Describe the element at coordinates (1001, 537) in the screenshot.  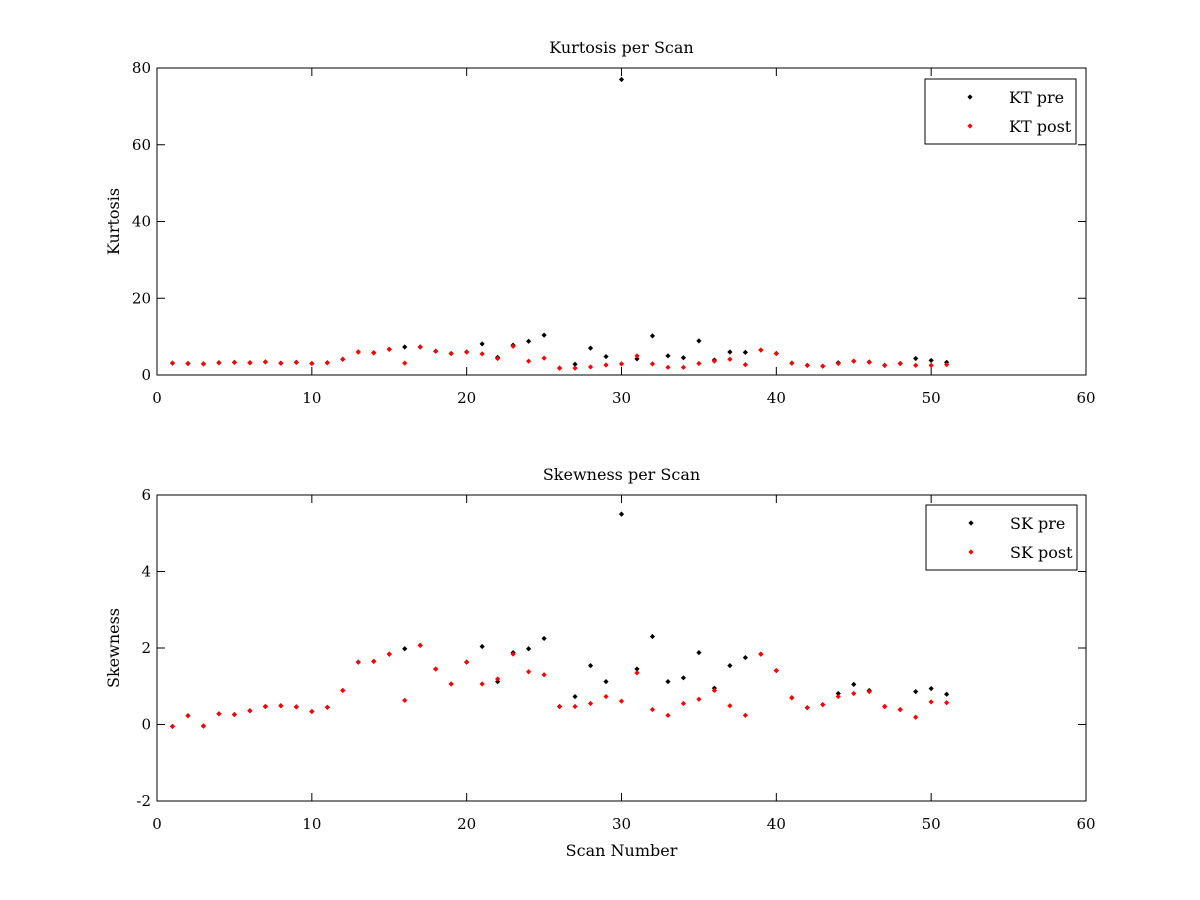
I see `legend: SK pre SK post` at that location.